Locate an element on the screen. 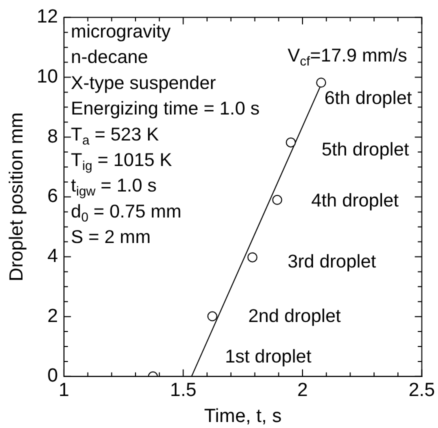 The height and width of the screenshot is (428, 438). y-tick-label: 0 is located at coordinates (52, 376).